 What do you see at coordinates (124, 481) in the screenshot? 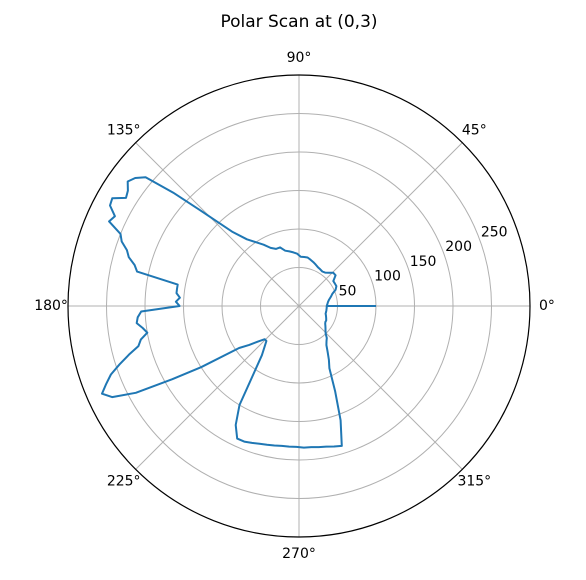
I see `angle-tick-label-225: 225°` at bounding box center [124, 481].